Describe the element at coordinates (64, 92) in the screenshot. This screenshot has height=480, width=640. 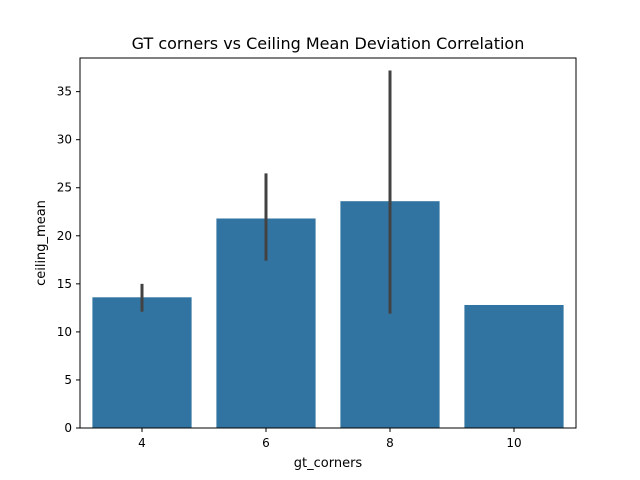
I see `y-tick-label: 35` at that location.